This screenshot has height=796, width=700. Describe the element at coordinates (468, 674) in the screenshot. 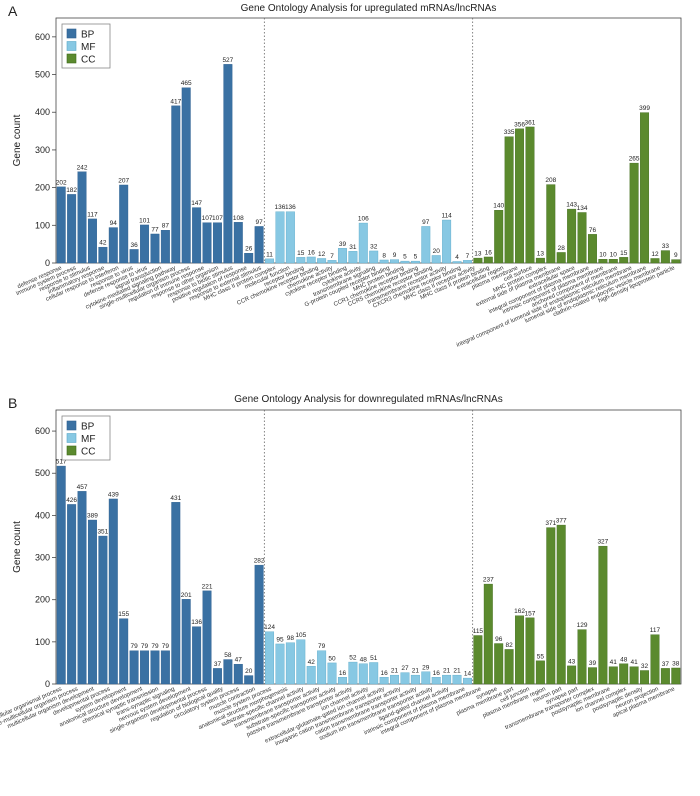

I see `bar-value-label: 14` at that location.